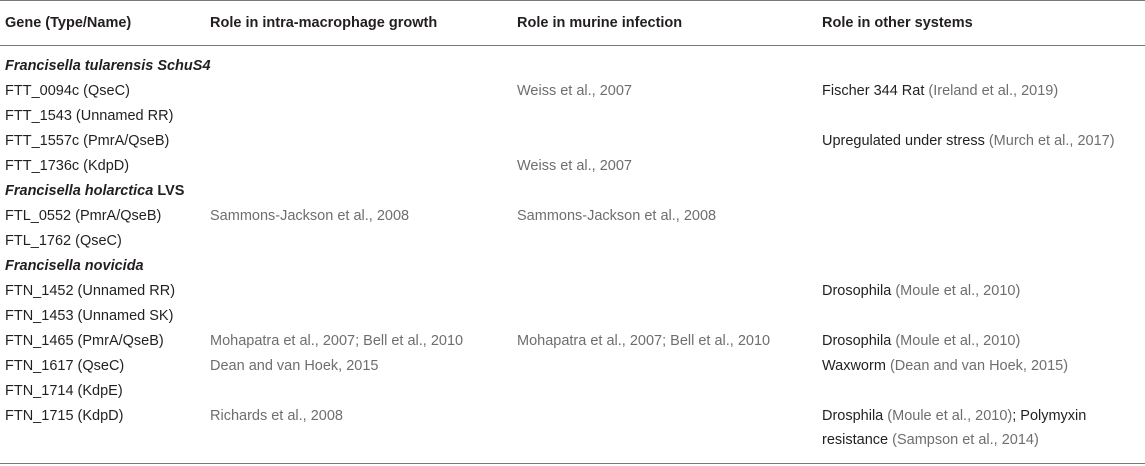  Describe the element at coordinates (65, 366) in the screenshot. I see `gene-cell: FTN_1617 (QseC)` at that location.